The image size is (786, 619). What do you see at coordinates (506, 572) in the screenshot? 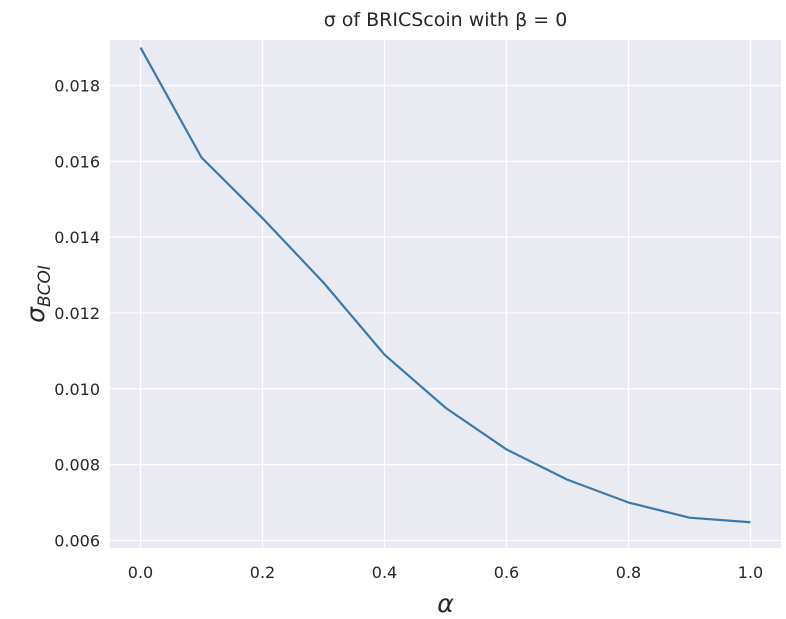
I see `x-tick-label: 0.6` at bounding box center [506, 572].